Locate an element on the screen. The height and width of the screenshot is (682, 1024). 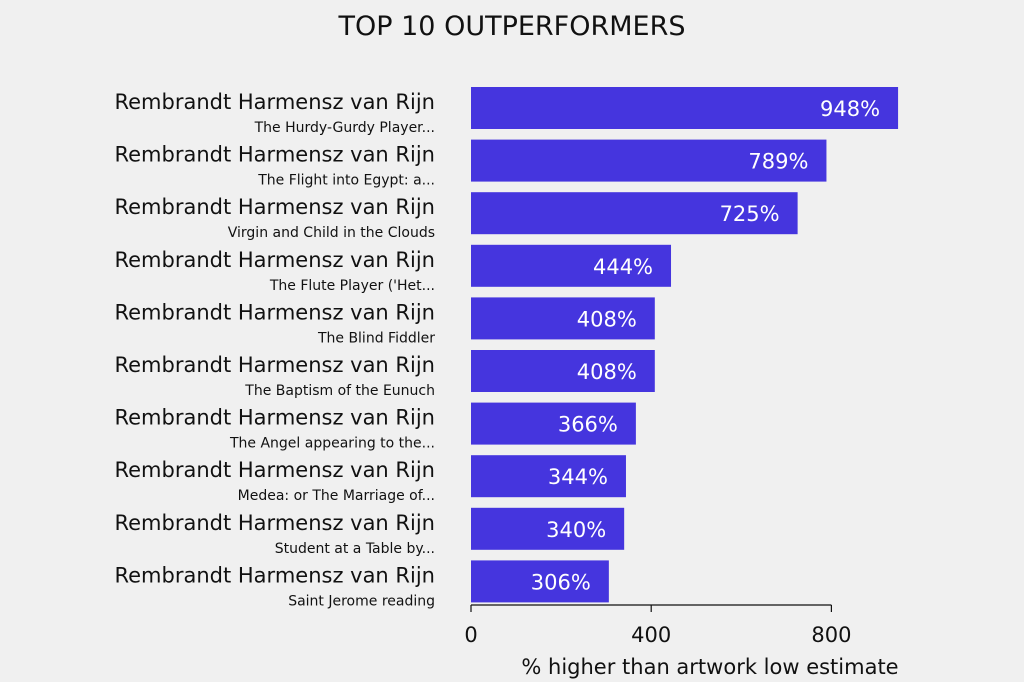
chart-title: TOP 10 OUTPERFORMERS is located at coordinates (512, 26).